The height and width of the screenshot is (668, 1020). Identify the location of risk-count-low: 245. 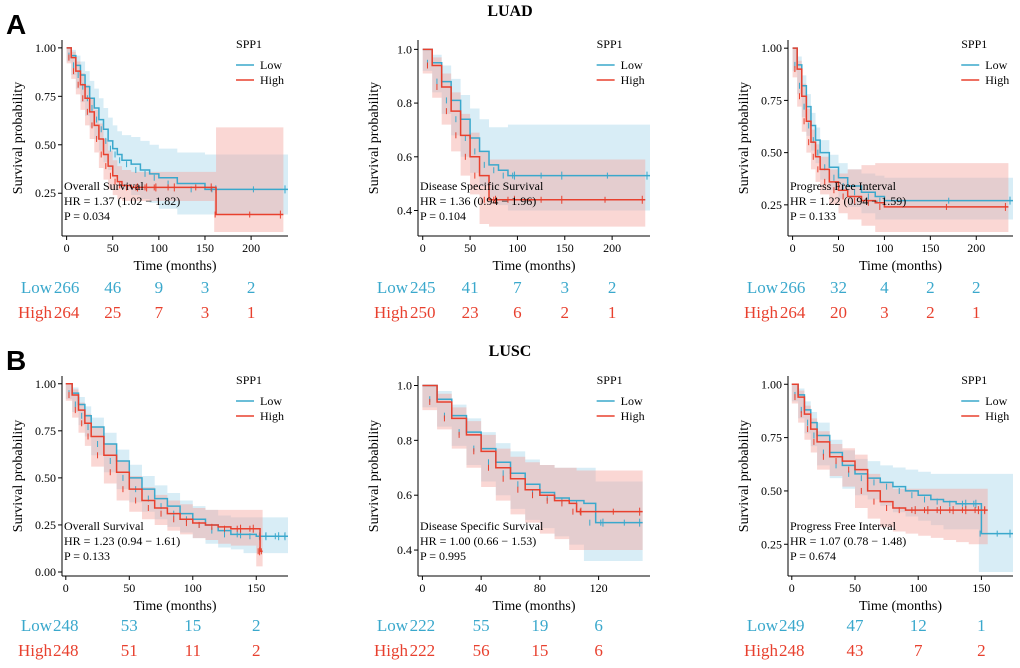
(423, 287).